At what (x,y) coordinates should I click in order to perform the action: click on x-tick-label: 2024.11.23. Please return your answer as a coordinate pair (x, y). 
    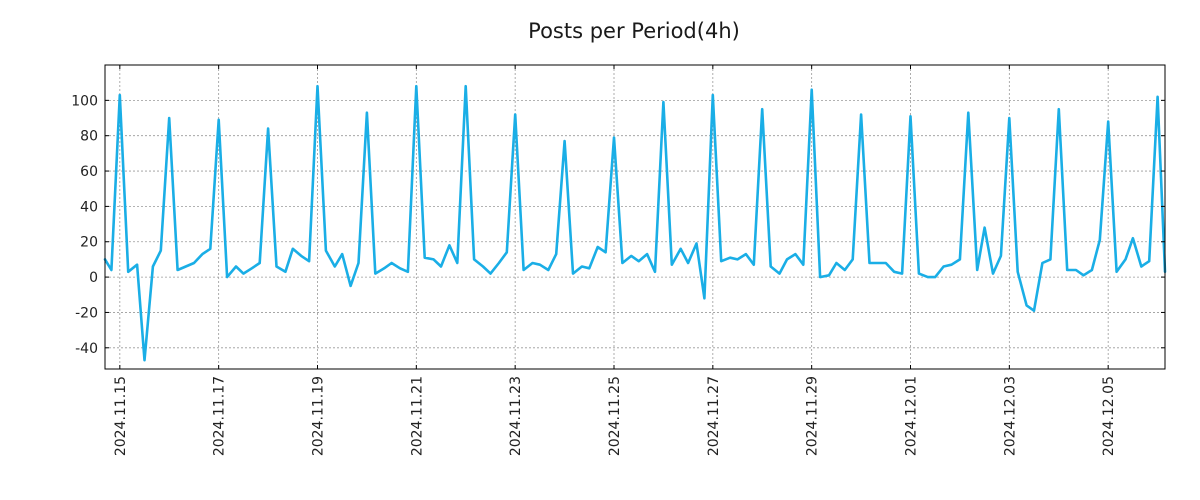
    Looking at the image, I should click on (516, 416).